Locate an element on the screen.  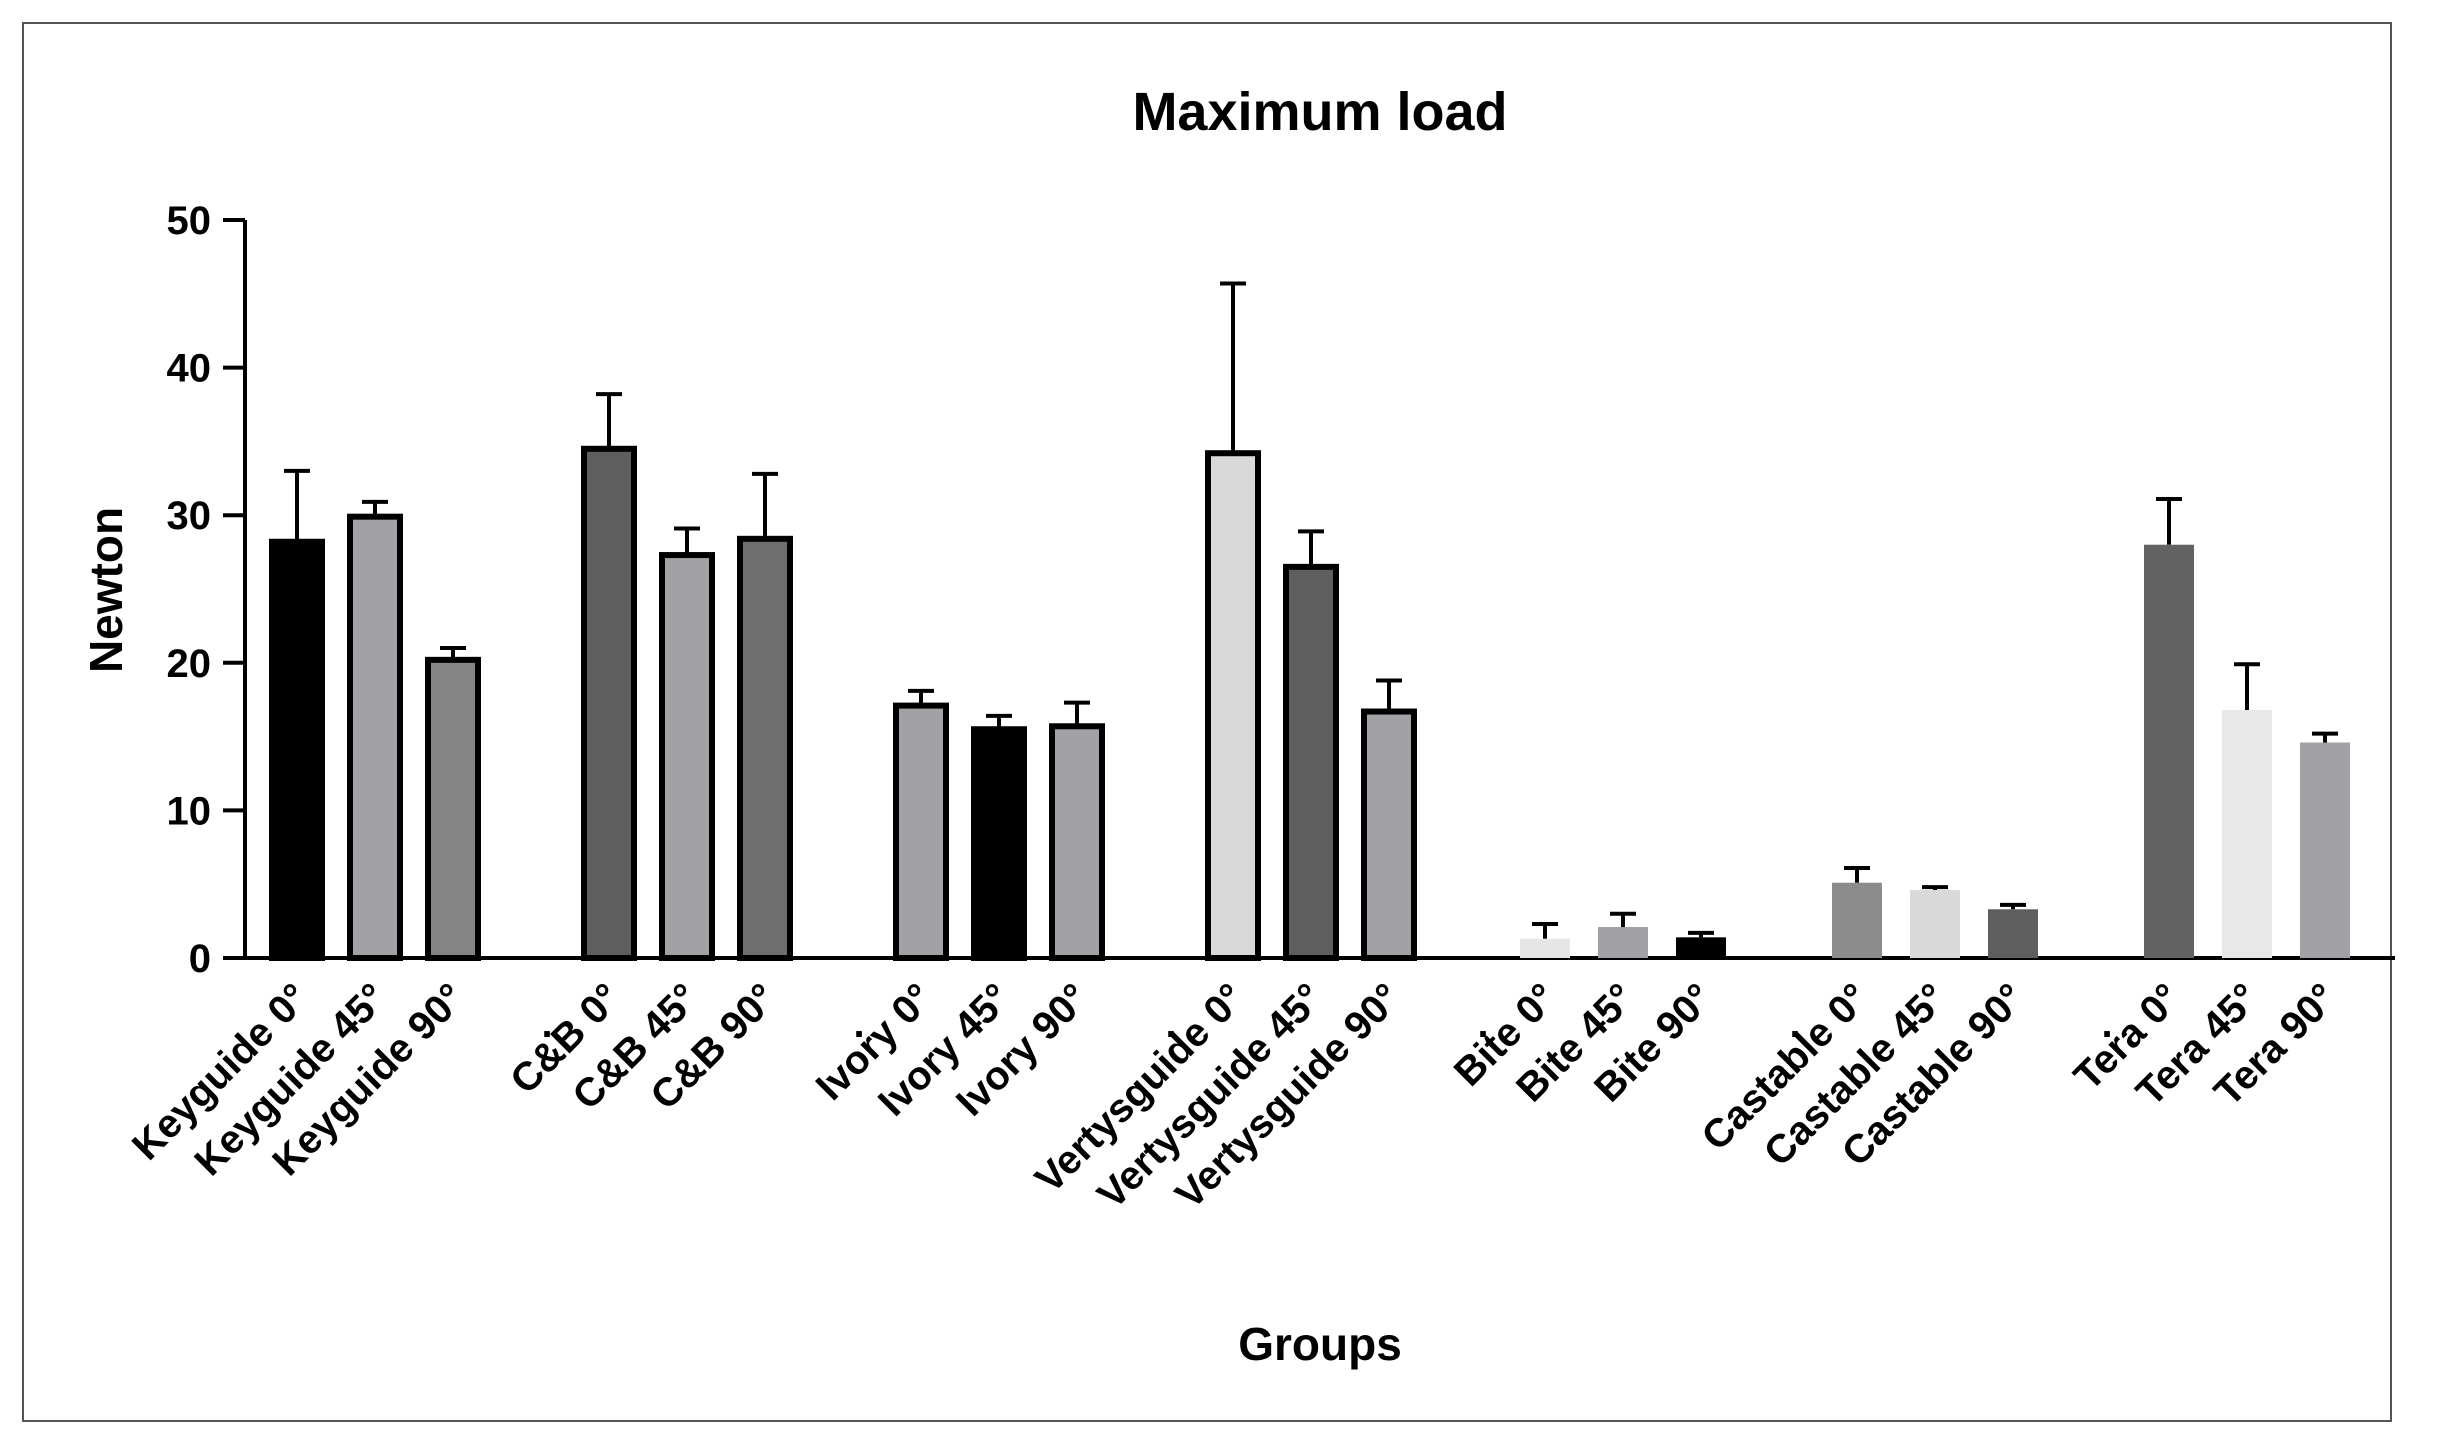
x-axis-title: Groups is located at coordinates (1320, 1344).